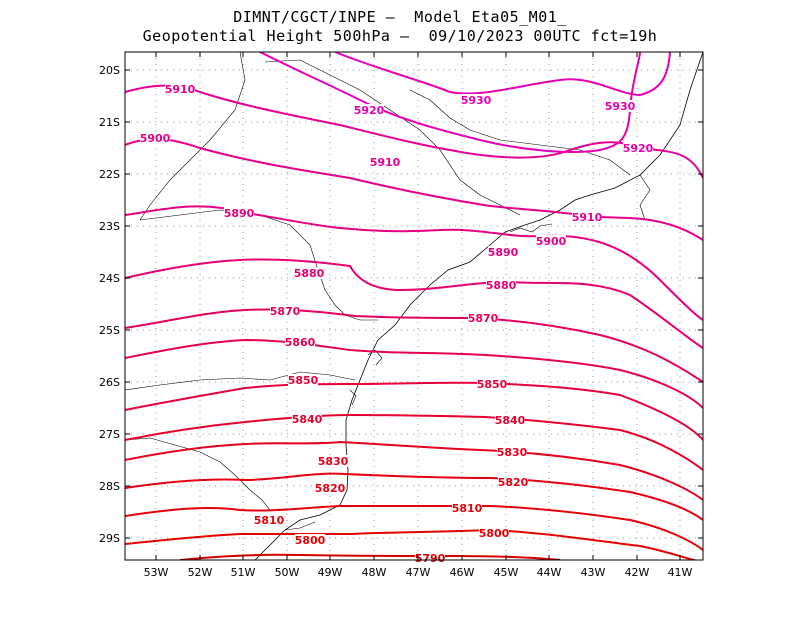 The image size is (800, 618). Describe the element at coordinates (200, 572) in the screenshot. I see `x-tick-label: 52W` at that location.